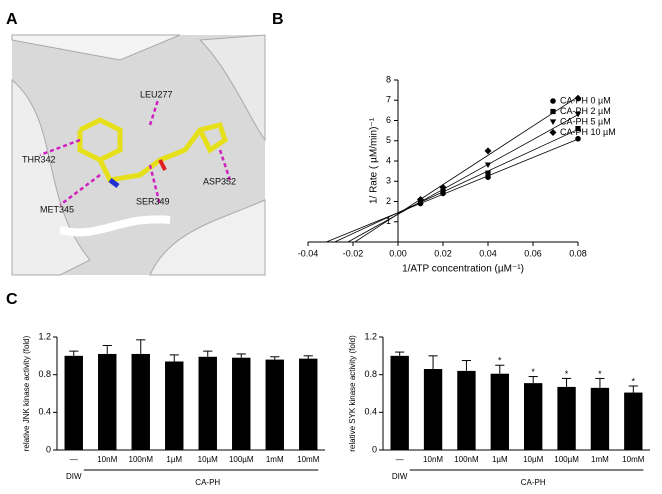 The height and width of the screenshot is (494, 662). Describe the element at coordinates (153, 201) in the screenshot. I see `residue-label: SER349` at that location.